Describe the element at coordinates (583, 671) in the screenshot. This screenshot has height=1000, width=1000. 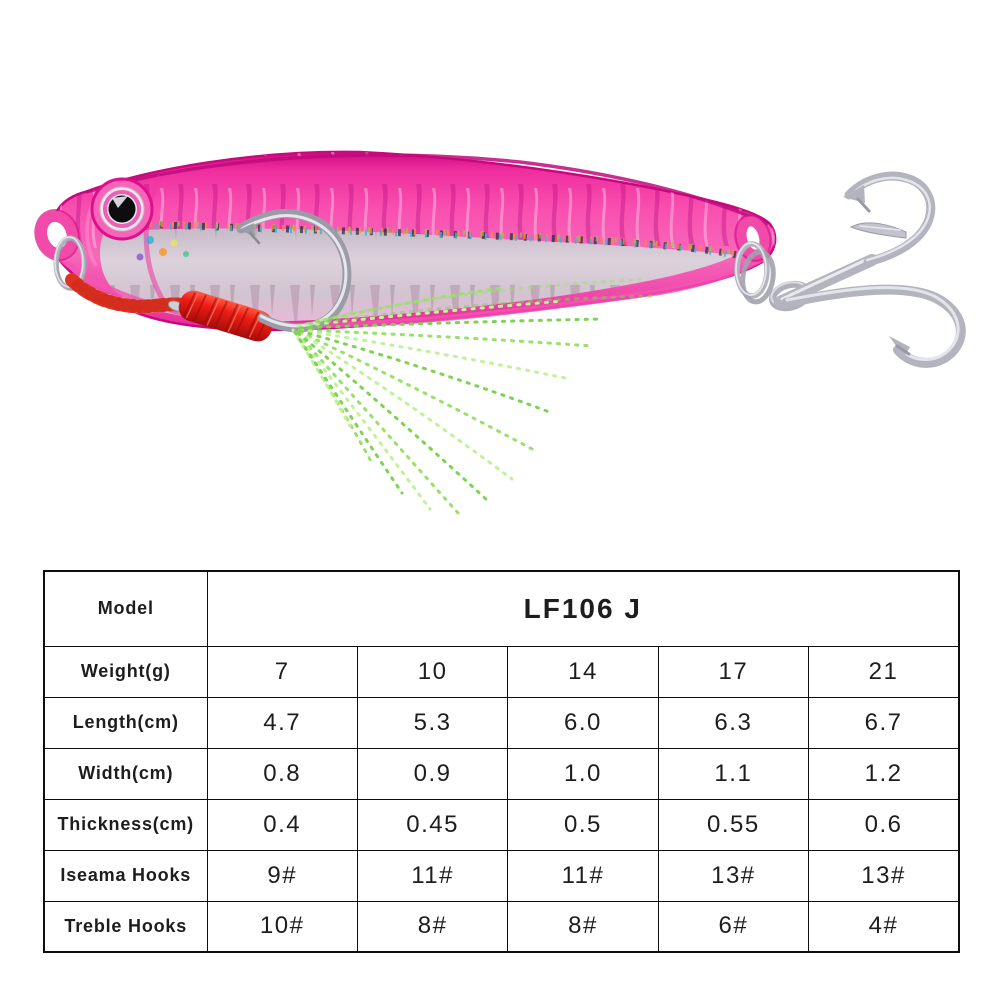
I see `spec-cell: 14` at that location.